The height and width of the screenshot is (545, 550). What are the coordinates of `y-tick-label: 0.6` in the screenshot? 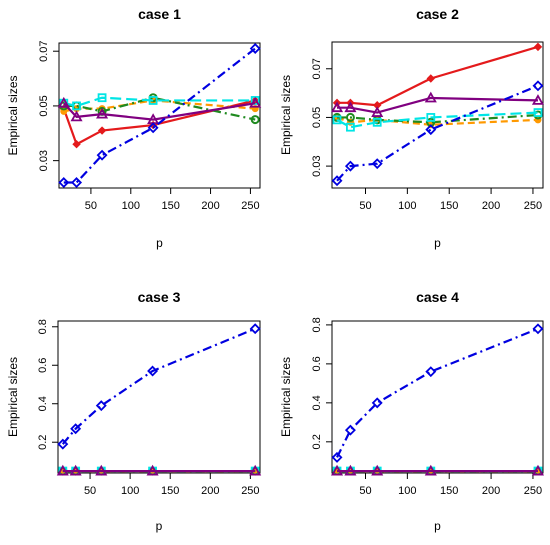 It's located at (43, 365).